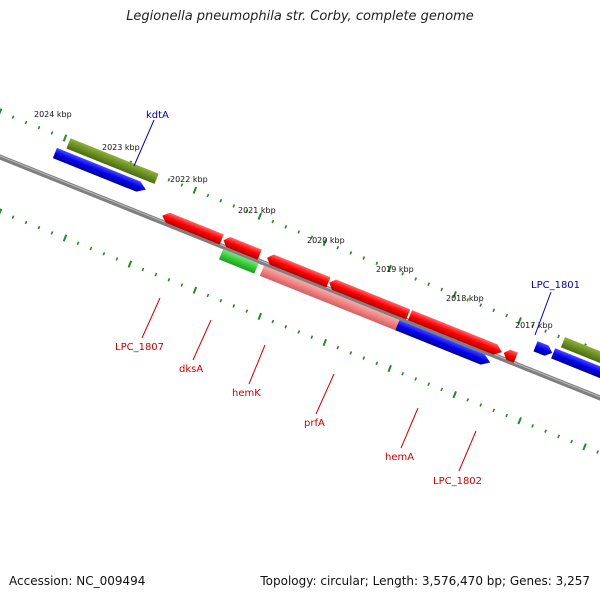 The image size is (600, 600). I want to click on tick-label: 2018 kbp, so click(465, 298).